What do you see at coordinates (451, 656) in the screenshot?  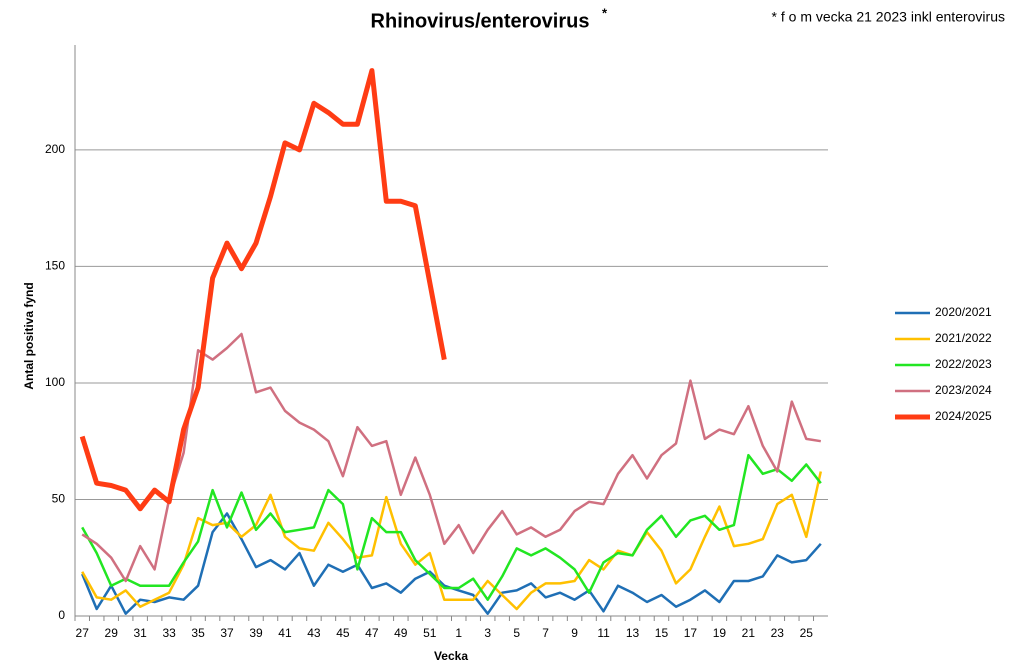 I see `x-axis-label: Vecka` at bounding box center [451, 656].